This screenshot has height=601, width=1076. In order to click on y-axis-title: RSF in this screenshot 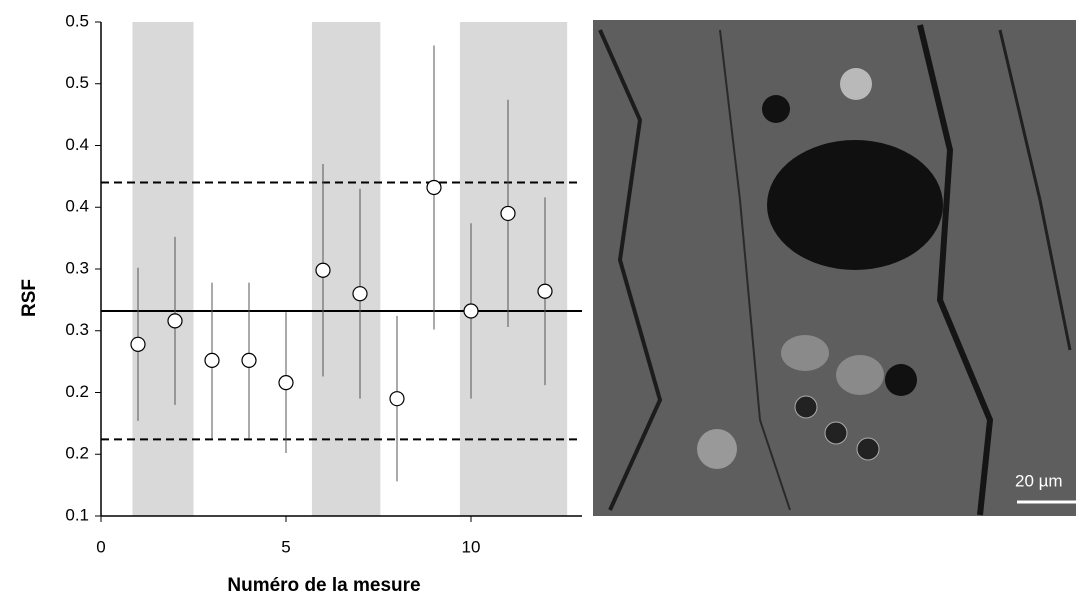, I will do `click(29, 298)`.